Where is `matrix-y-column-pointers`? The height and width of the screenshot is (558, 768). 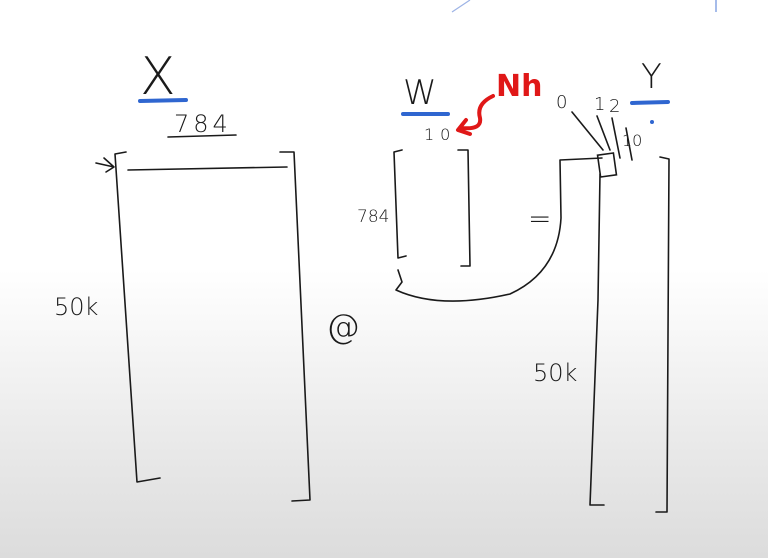
matrix-y-column-pointers is located at coordinates (602, 136).